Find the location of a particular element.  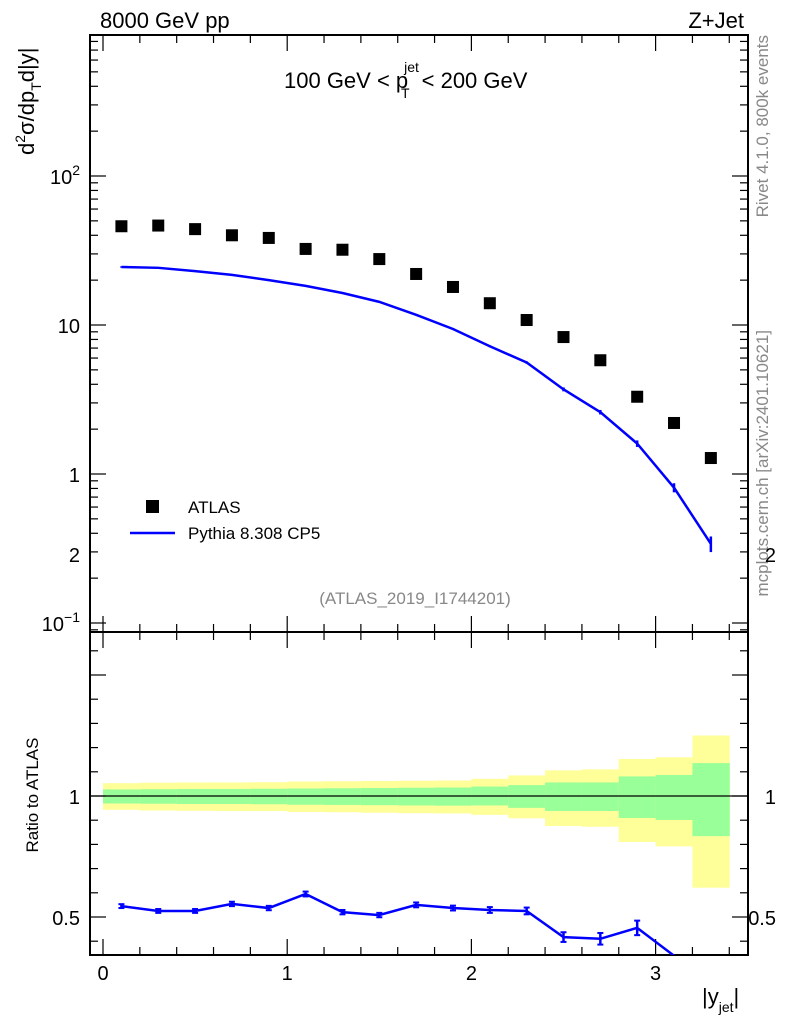

legend: ATLAS Pythia 8.308 CP5 is located at coordinates (225, 520).